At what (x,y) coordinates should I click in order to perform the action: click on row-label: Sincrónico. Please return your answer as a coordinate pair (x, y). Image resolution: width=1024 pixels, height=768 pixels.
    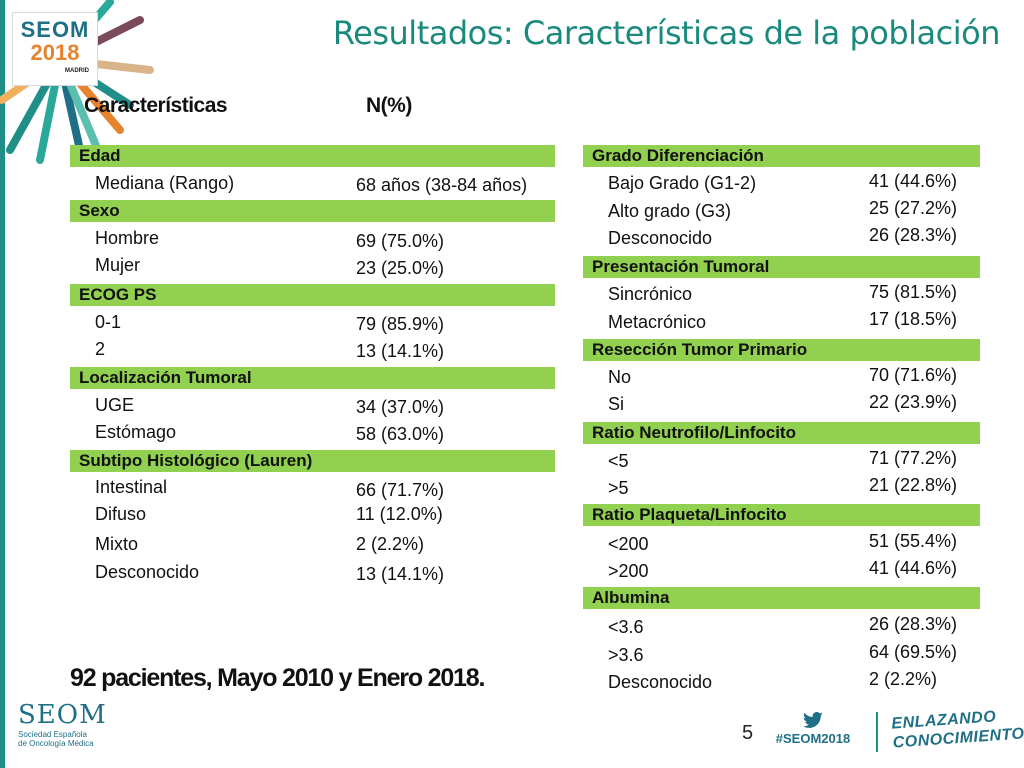
    Looking at the image, I should click on (650, 294).